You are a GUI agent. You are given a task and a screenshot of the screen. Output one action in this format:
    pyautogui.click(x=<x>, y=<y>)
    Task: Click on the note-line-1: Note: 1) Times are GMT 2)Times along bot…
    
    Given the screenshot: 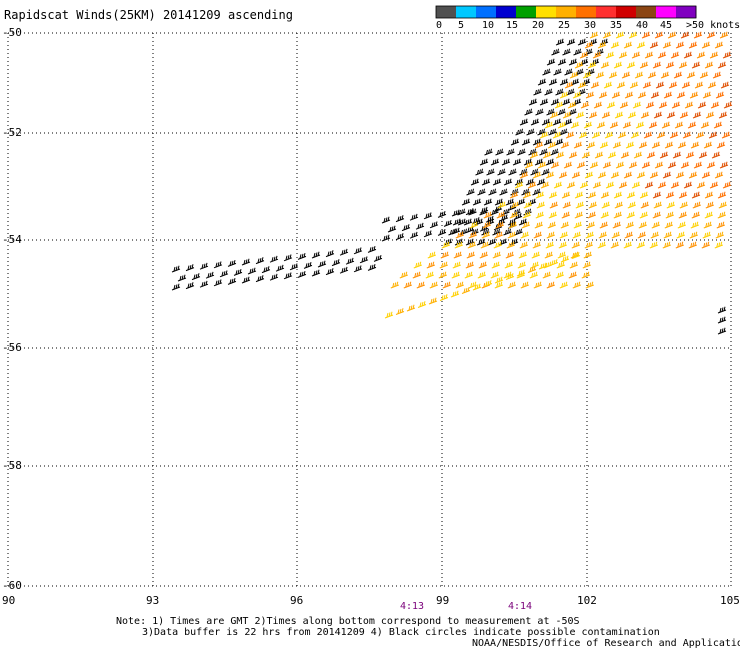 What is the action you would take?
    pyautogui.click(x=348, y=621)
    